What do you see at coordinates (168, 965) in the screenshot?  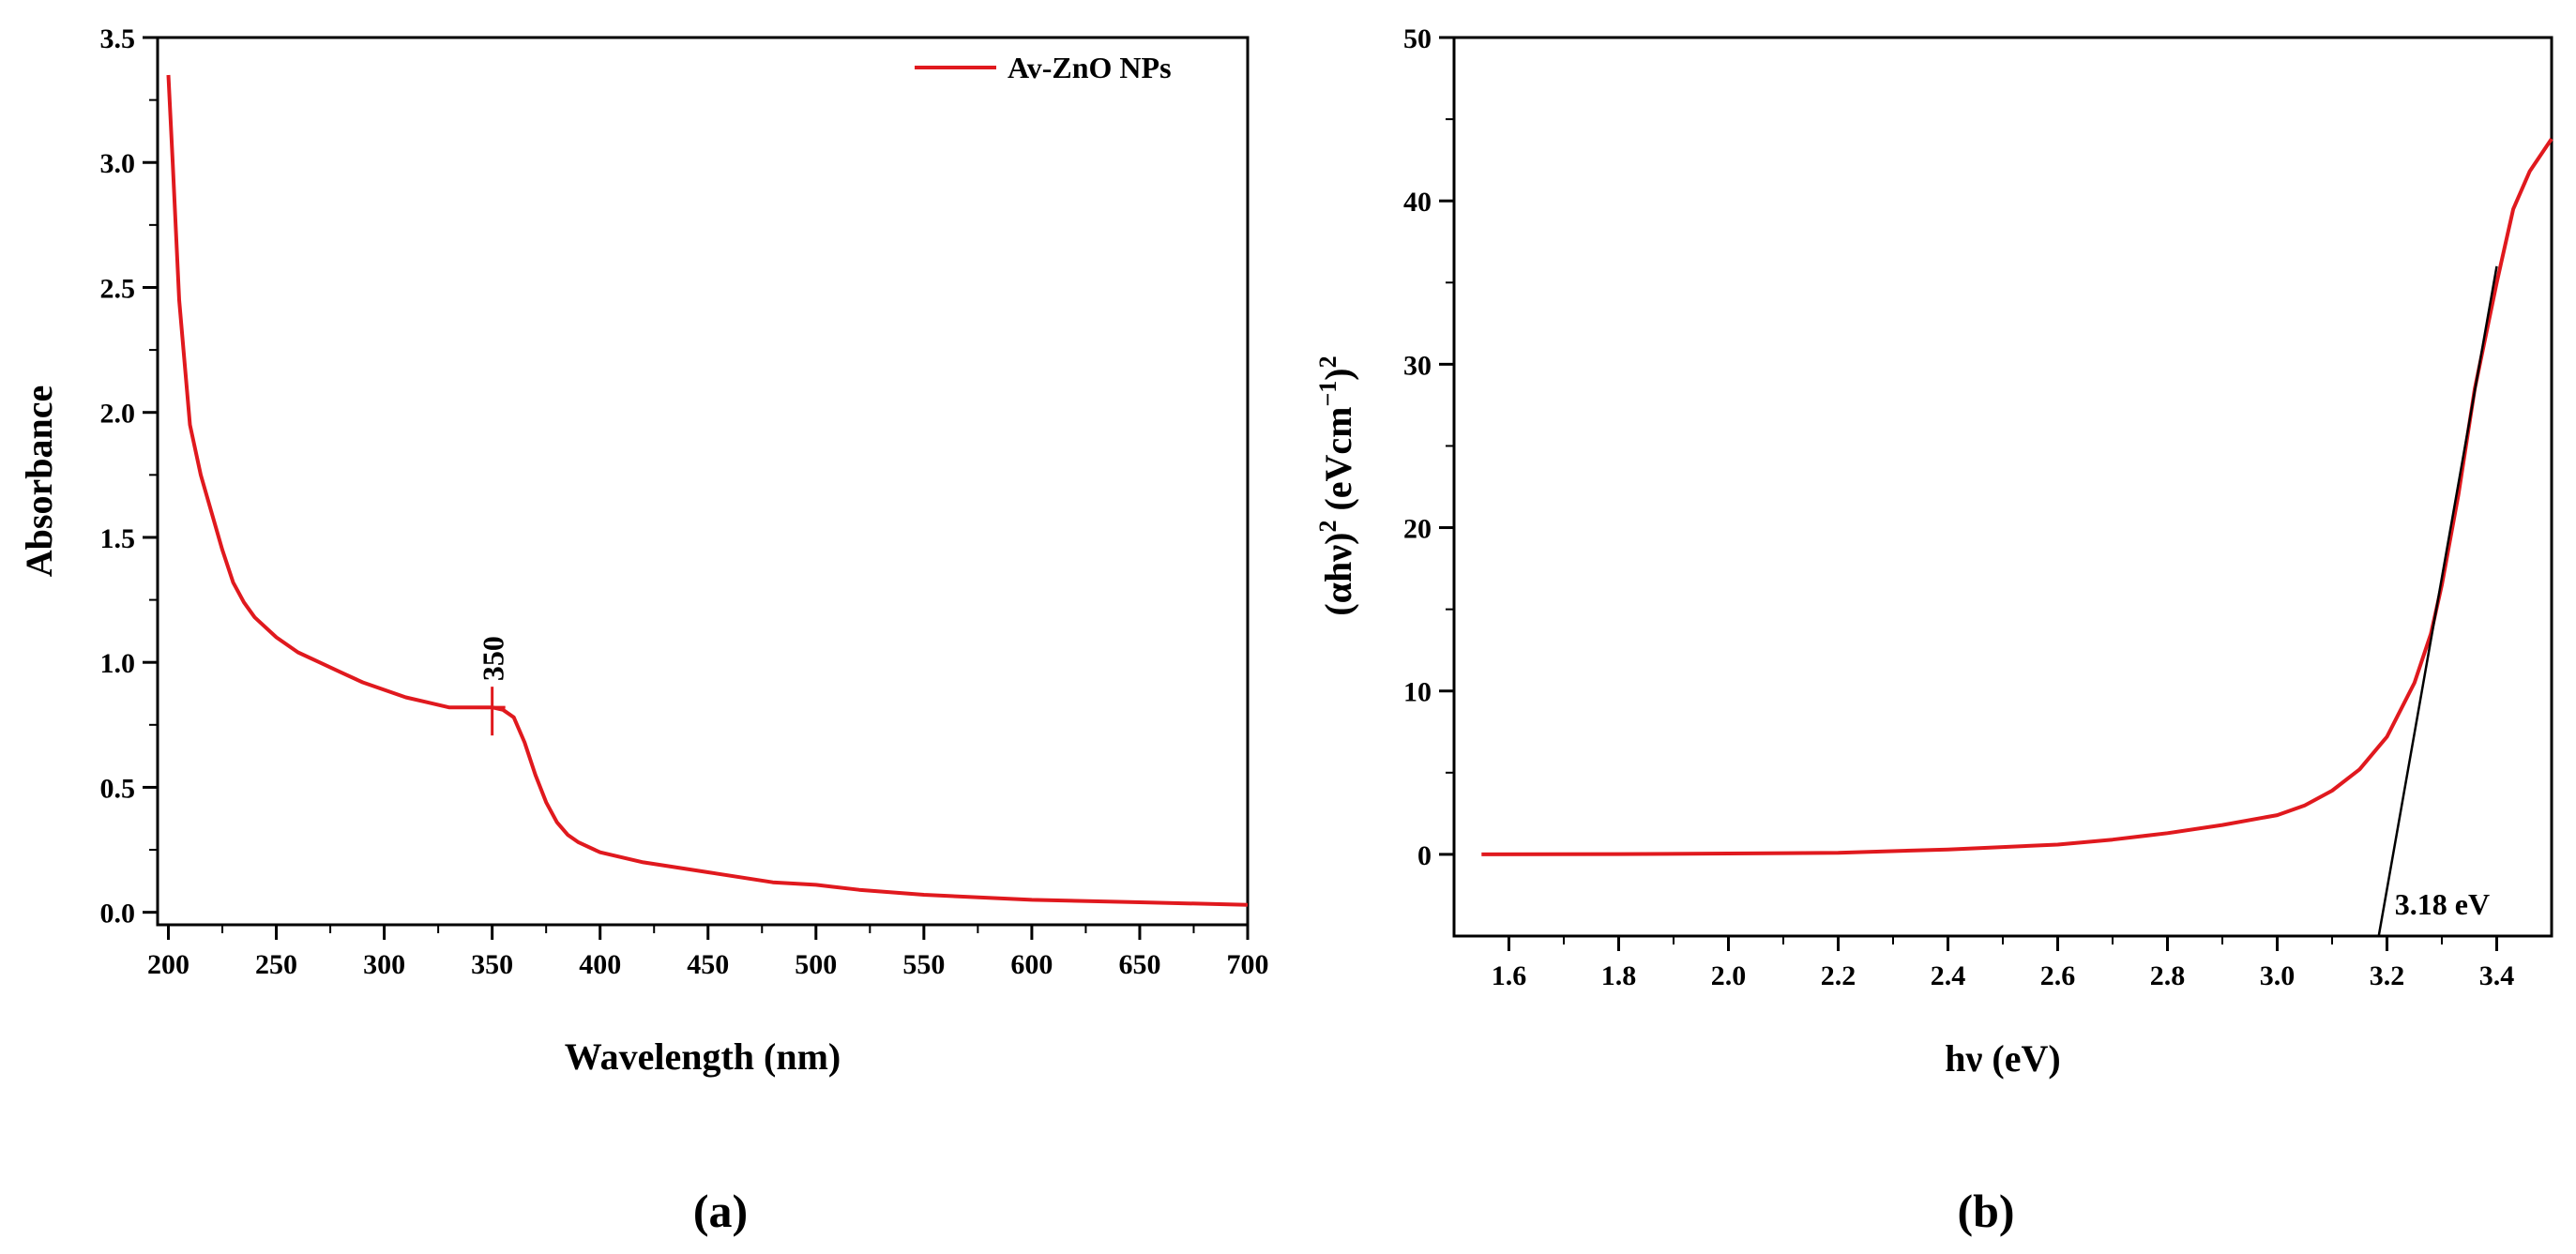 I see `chart-a-x-tick-label: 200` at bounding box center [168, 965].